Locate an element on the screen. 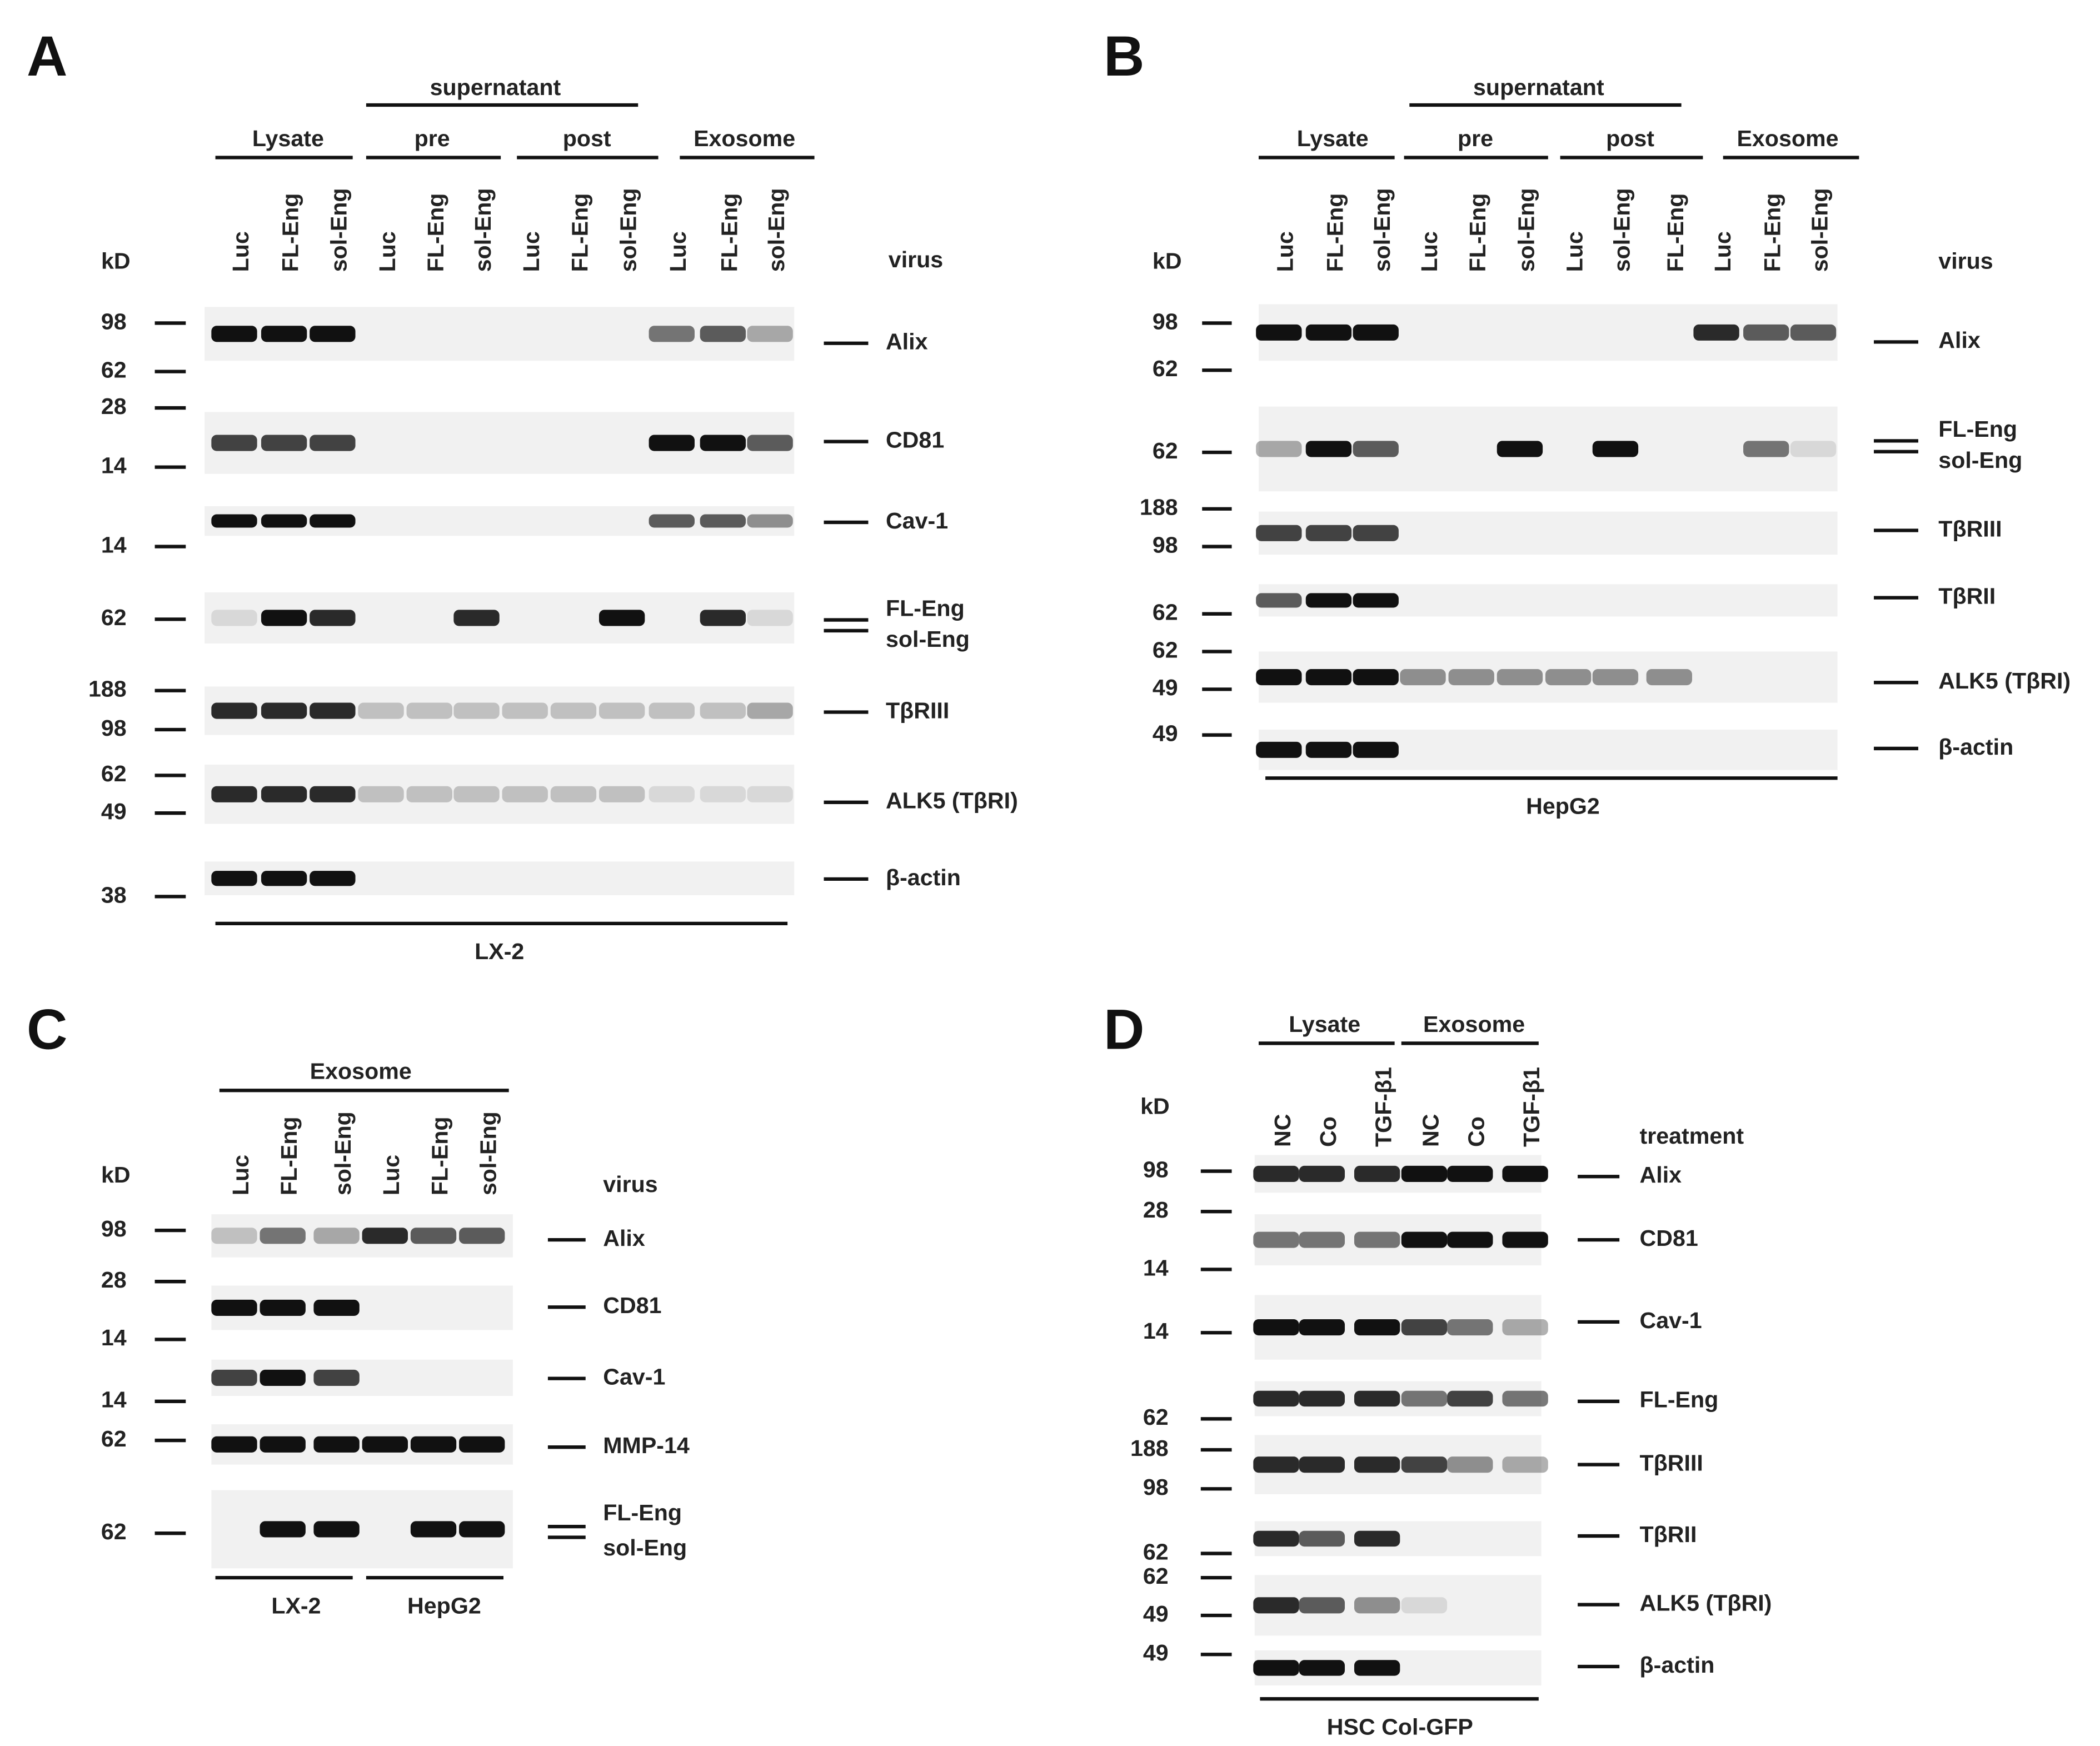  lane-caption: virus is located at coordinates (916, 260).